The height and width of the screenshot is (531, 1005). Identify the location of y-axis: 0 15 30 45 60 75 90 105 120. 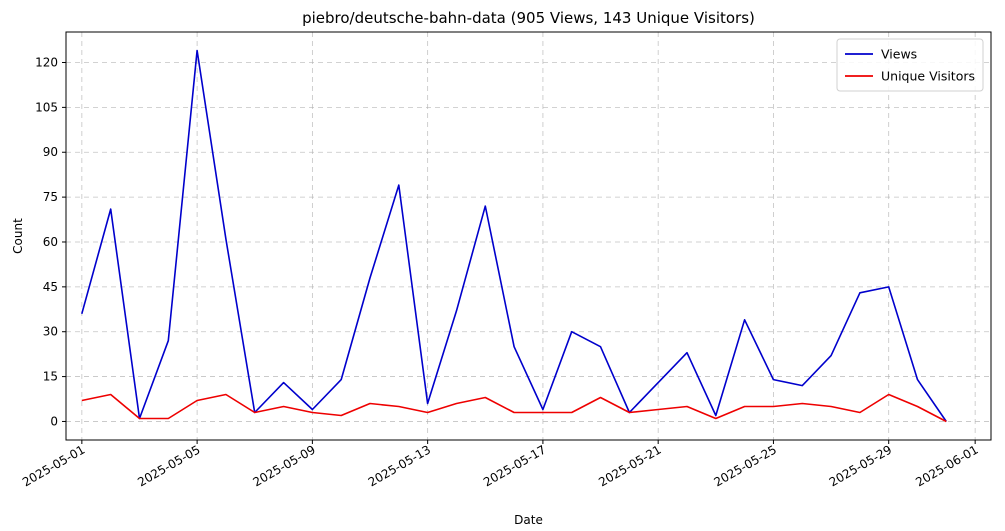
(50, 242).